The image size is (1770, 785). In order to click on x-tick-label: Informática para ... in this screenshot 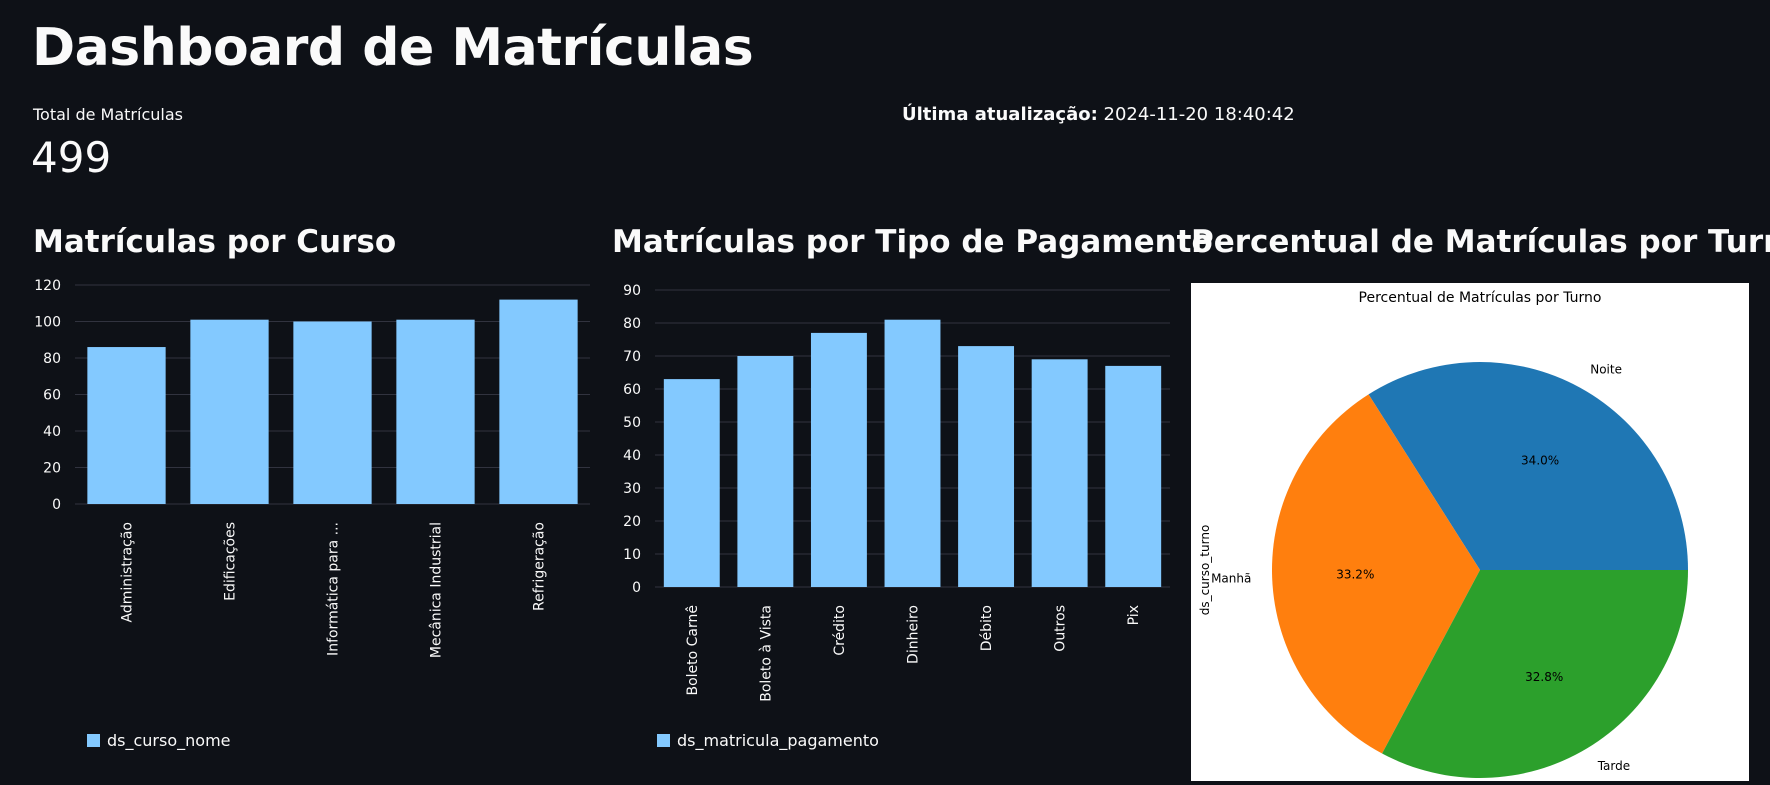, I will do `click(334, 589)`.